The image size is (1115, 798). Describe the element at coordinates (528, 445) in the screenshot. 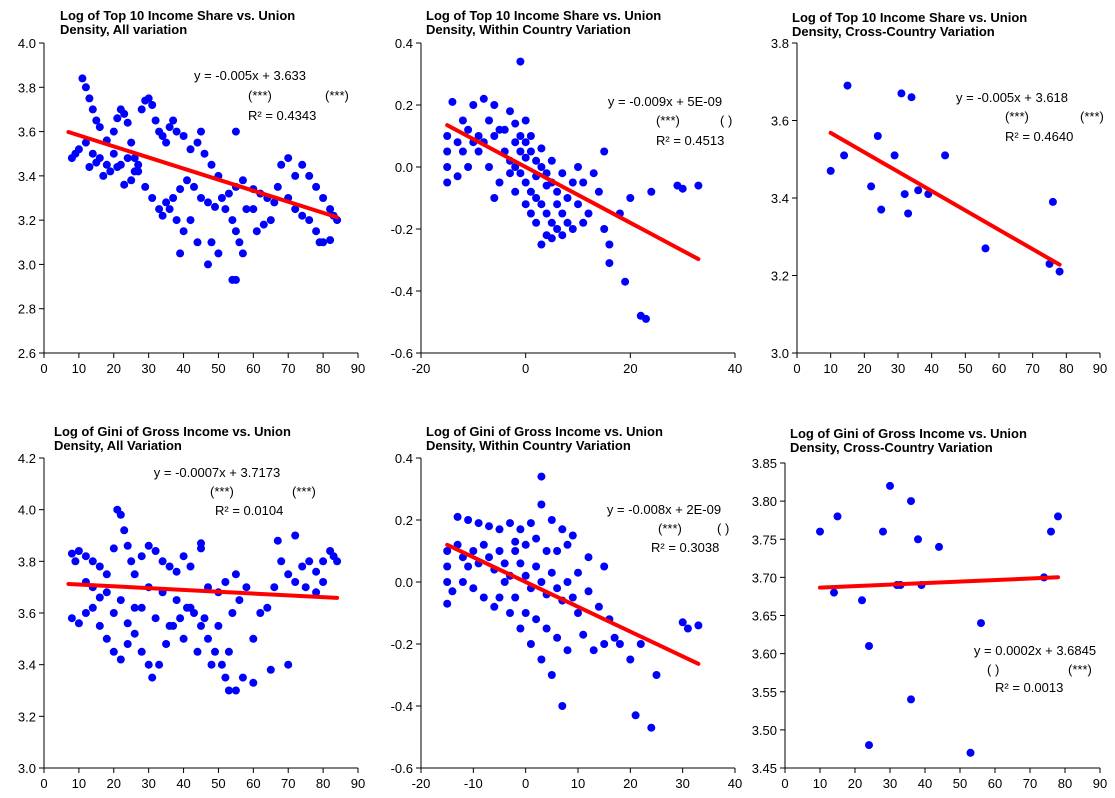

I see `panel-title-line: Density, Within Country Variation` at that location.